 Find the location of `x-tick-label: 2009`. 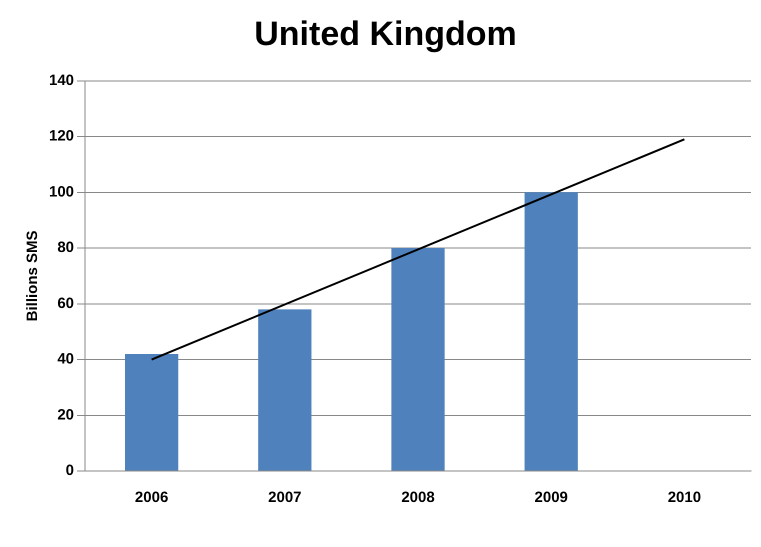

x-tick-label: 2009 is located at coordinates (551, 497).